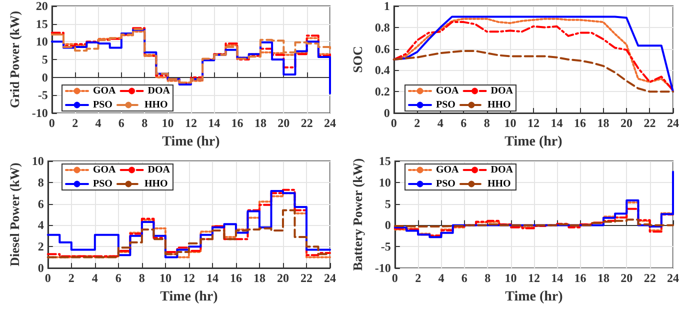 The image size is (685, 309). I want to click on y-tick-label: 2, so click(41, 247).